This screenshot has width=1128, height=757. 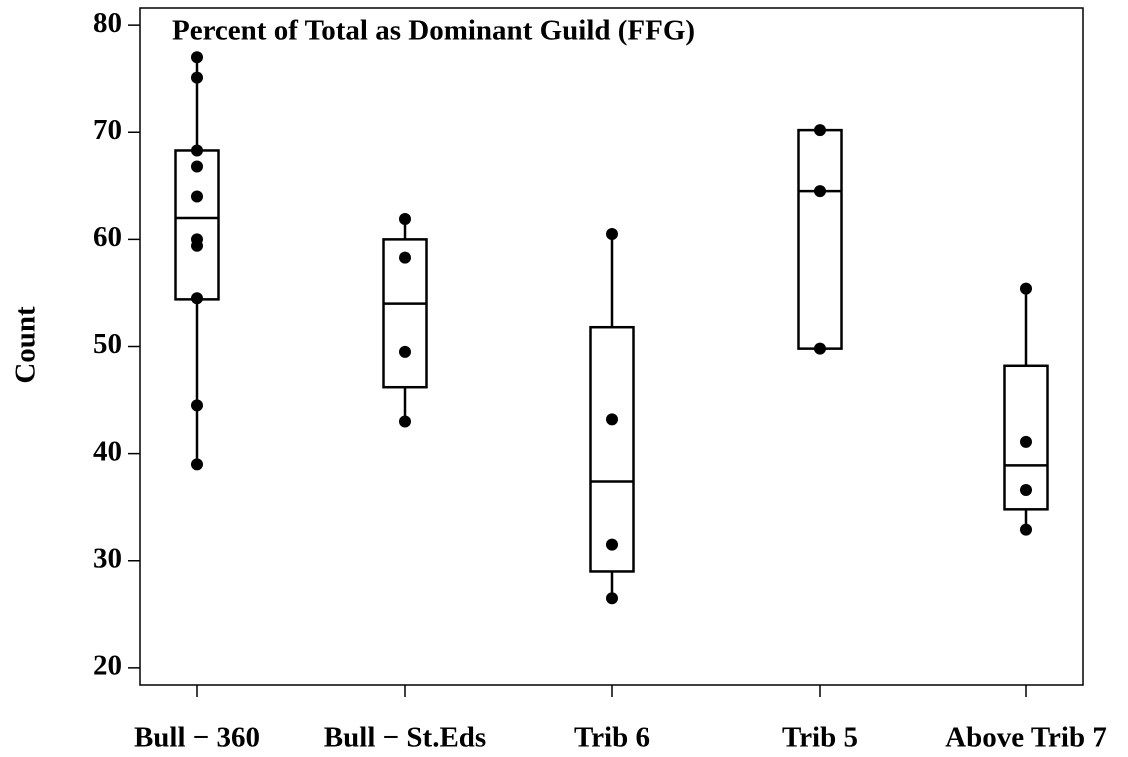 What do you see at coordinates (433, 31) in the screenshot?
I see `chart-title: Percent of Total as Dominant Guild (FFG)` at bounding box center [433, 31].